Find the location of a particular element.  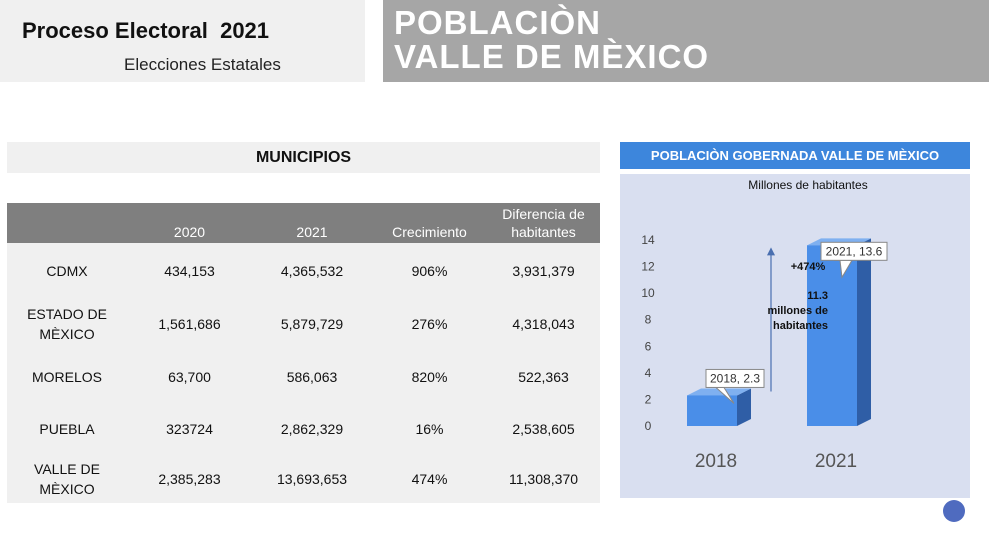

growth-cell: 276% is located at coordinates (429, 324).